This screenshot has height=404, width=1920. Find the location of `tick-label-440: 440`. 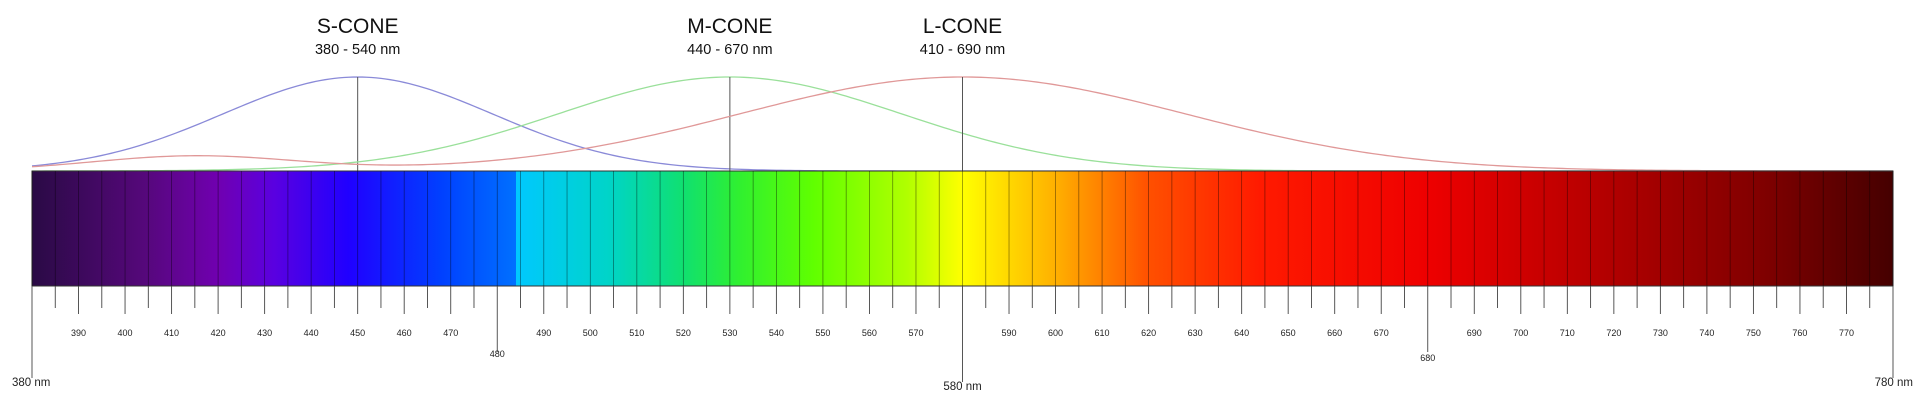

tick-label-440: 440 is located at coordinates (311, 333).